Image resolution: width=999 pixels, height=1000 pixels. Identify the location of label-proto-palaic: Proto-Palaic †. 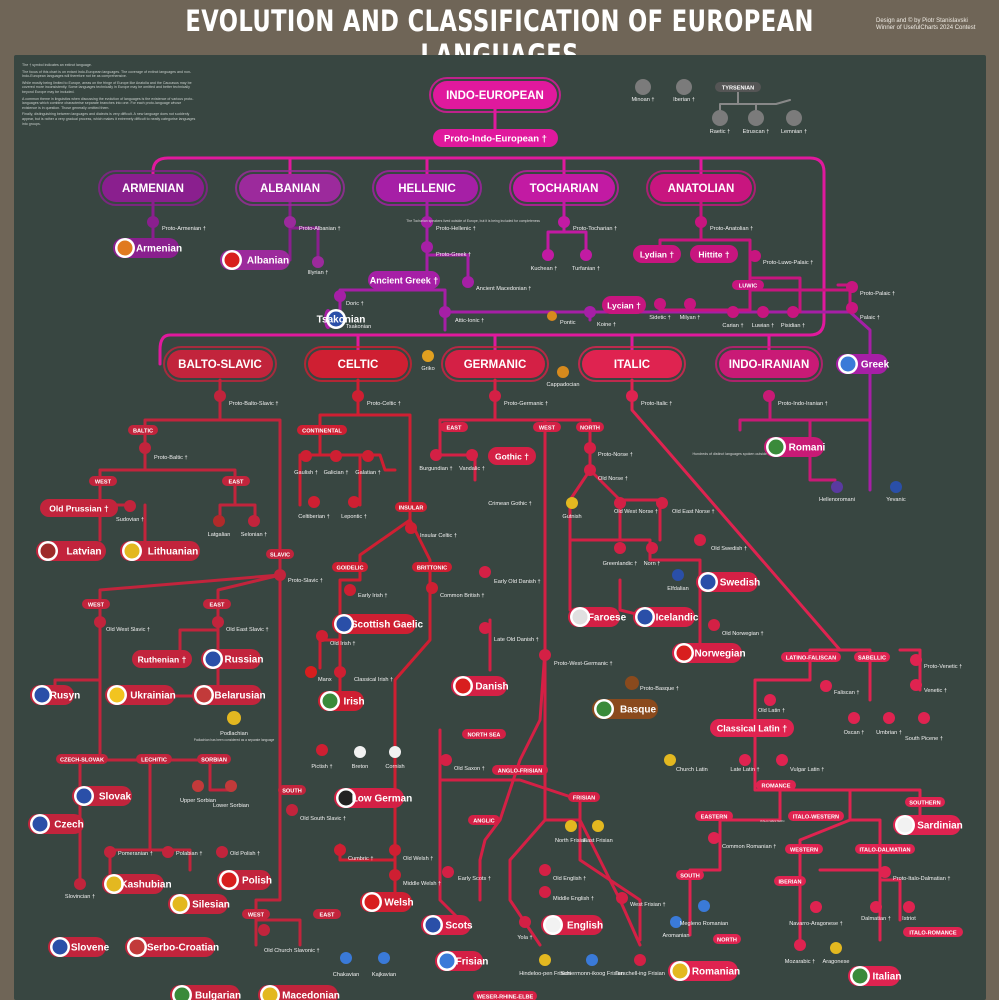
(877, 294).